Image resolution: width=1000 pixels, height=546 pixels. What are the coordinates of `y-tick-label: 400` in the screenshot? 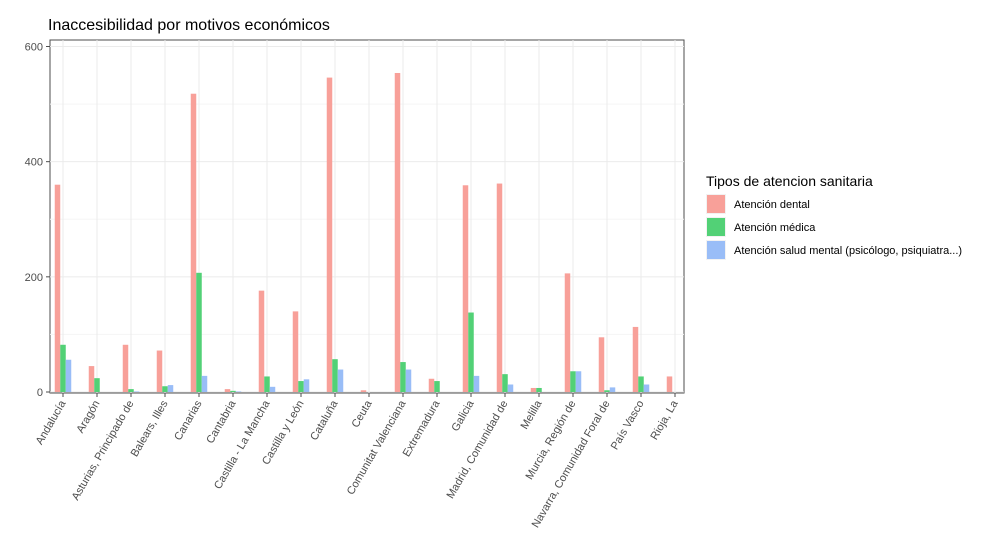 It's located at (34, 163).